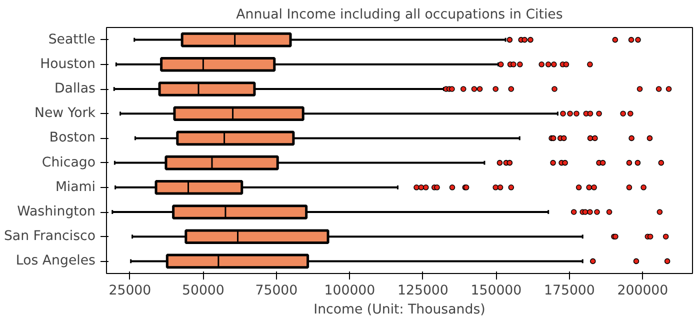  I want to click on x-tick-label: 25000, so click(130, 291).